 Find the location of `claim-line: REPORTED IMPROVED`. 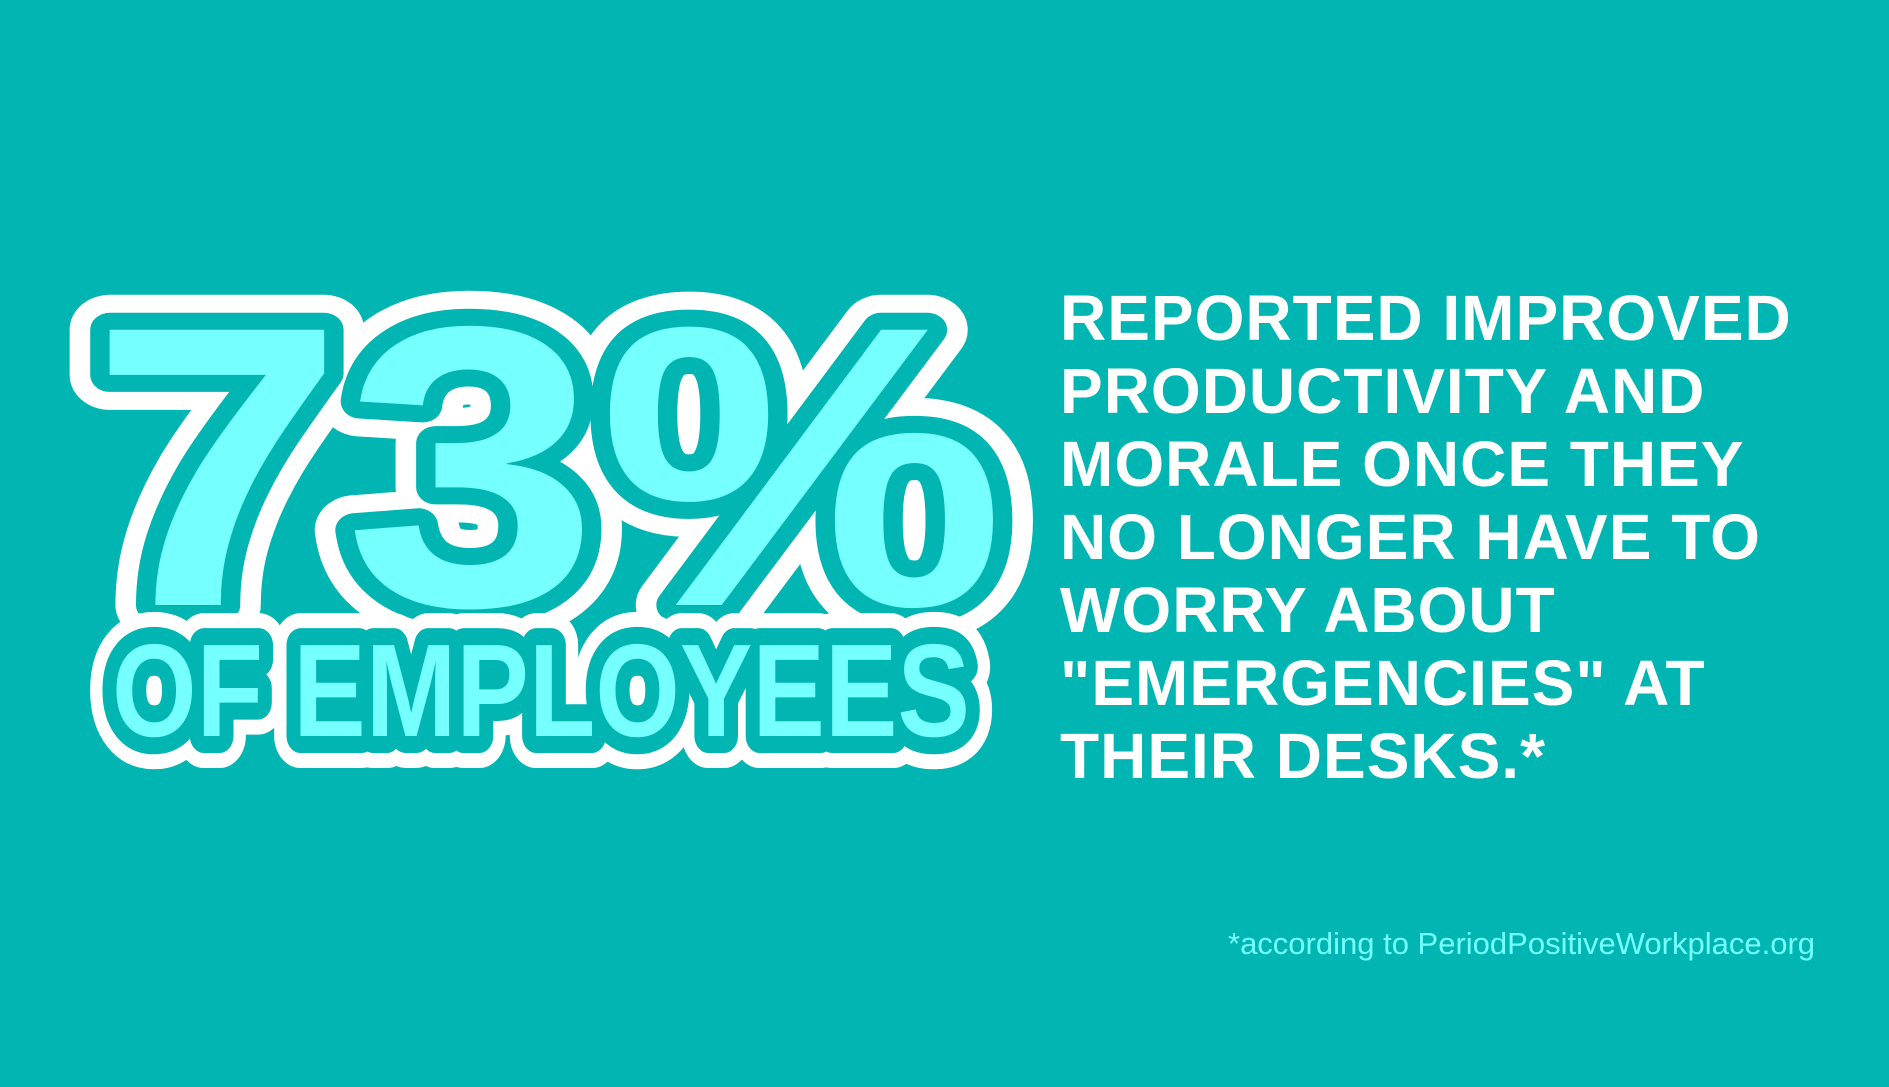

claim-line: REPORTED IMPROVED is located at coordinates (1426, 318).